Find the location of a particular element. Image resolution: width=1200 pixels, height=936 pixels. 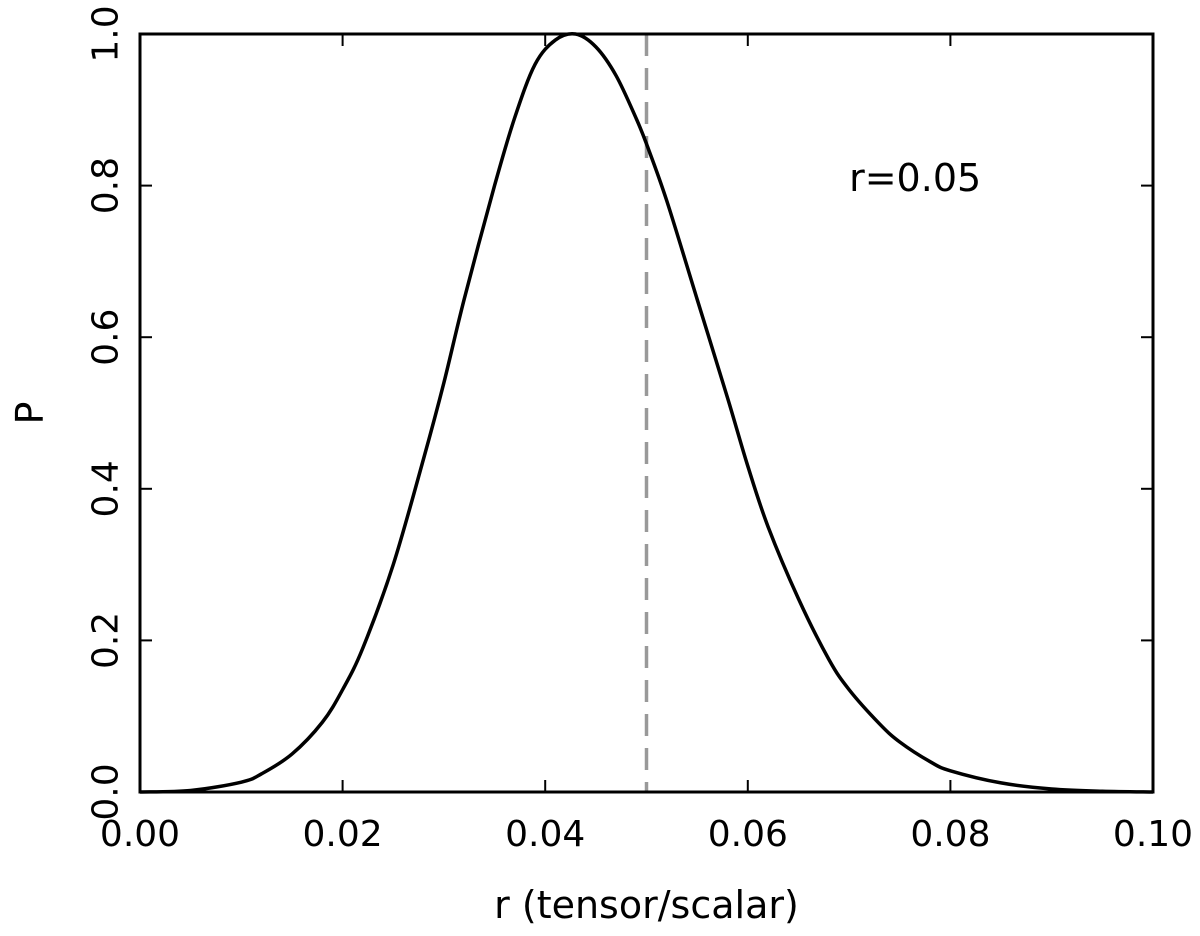

y-axis-label: P is located at coordinates (30, 413).